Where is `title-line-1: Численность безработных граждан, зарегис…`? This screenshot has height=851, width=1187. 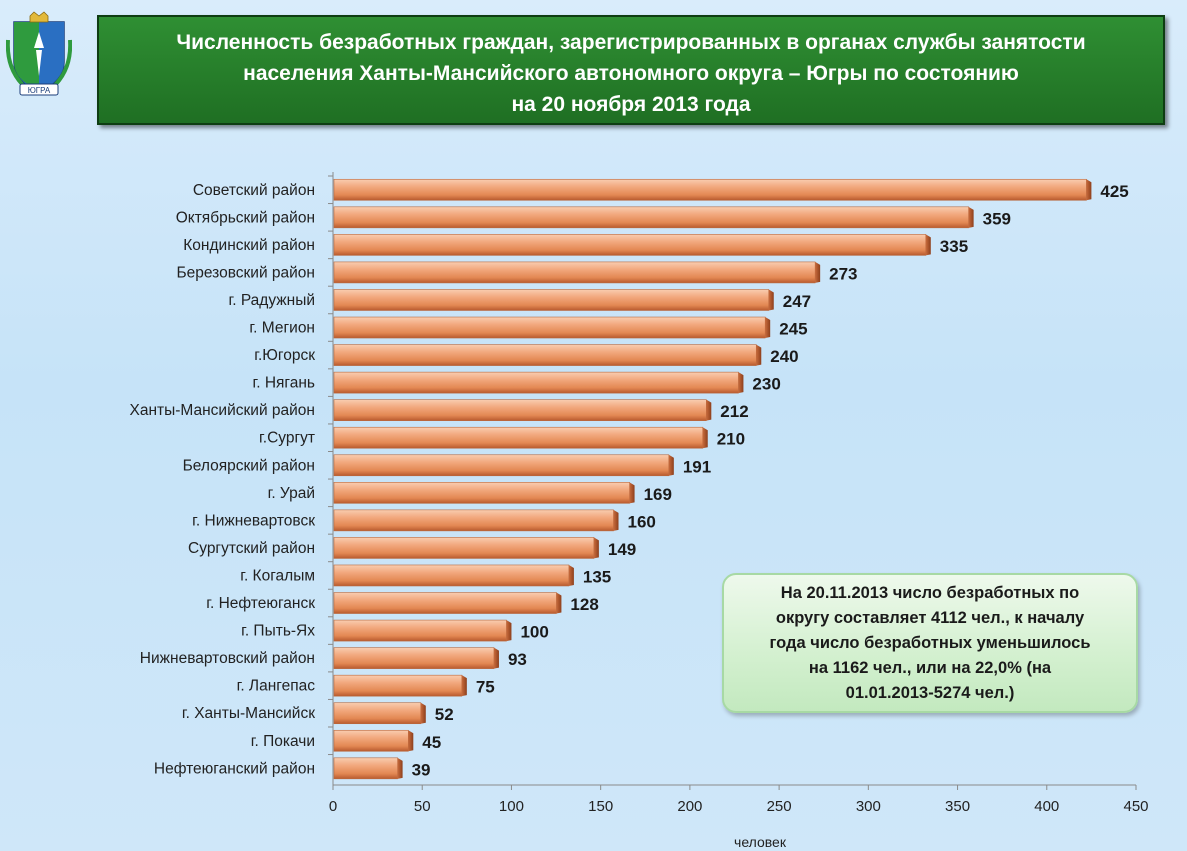 title-line-1: Численность безработных граждан, зарегис… is located at coordinates (631, 42).